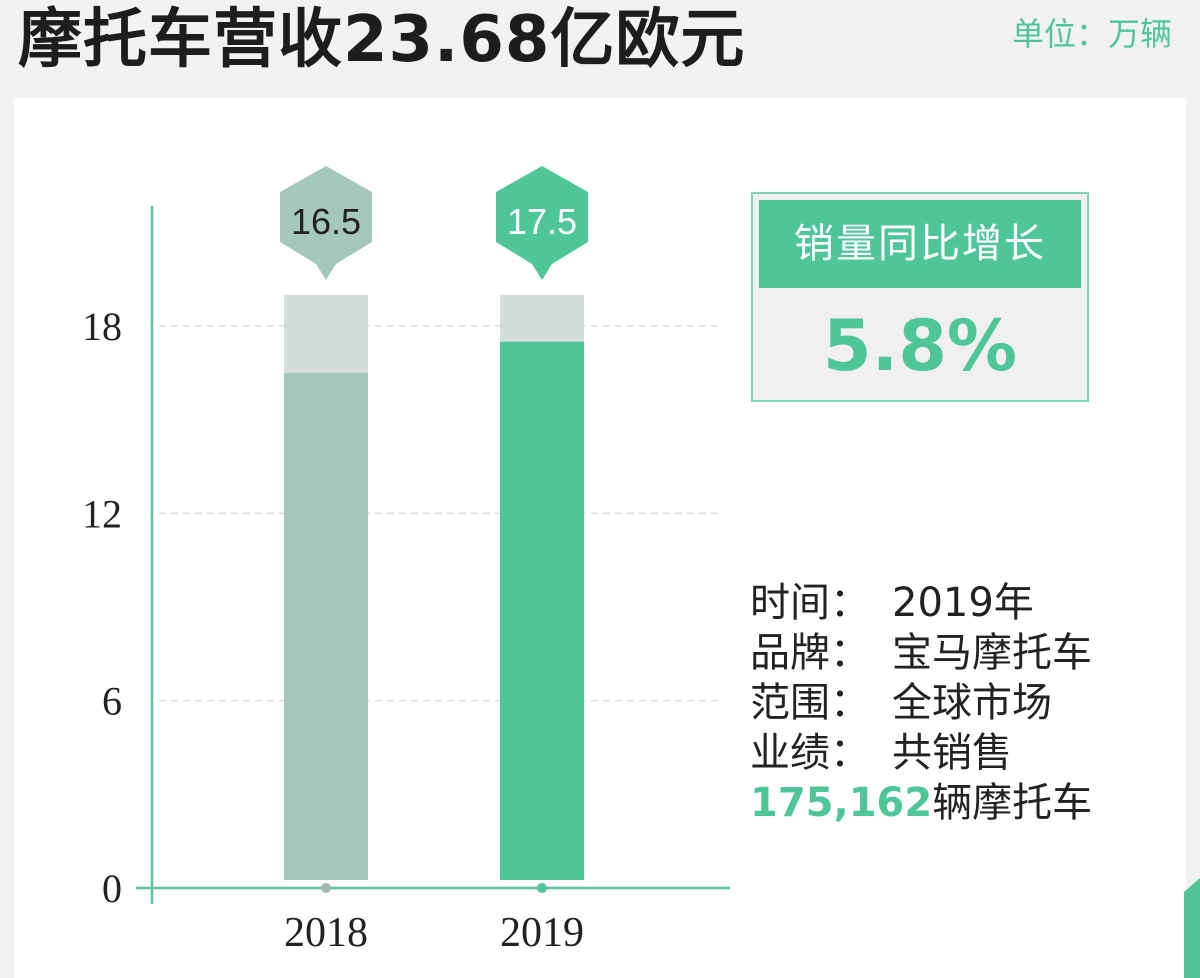 This screenshot has height=978, width=1200. Describe the element at coordinates (326, 933) in the screenshot. I see `x-tick-label: 2018` at that location.